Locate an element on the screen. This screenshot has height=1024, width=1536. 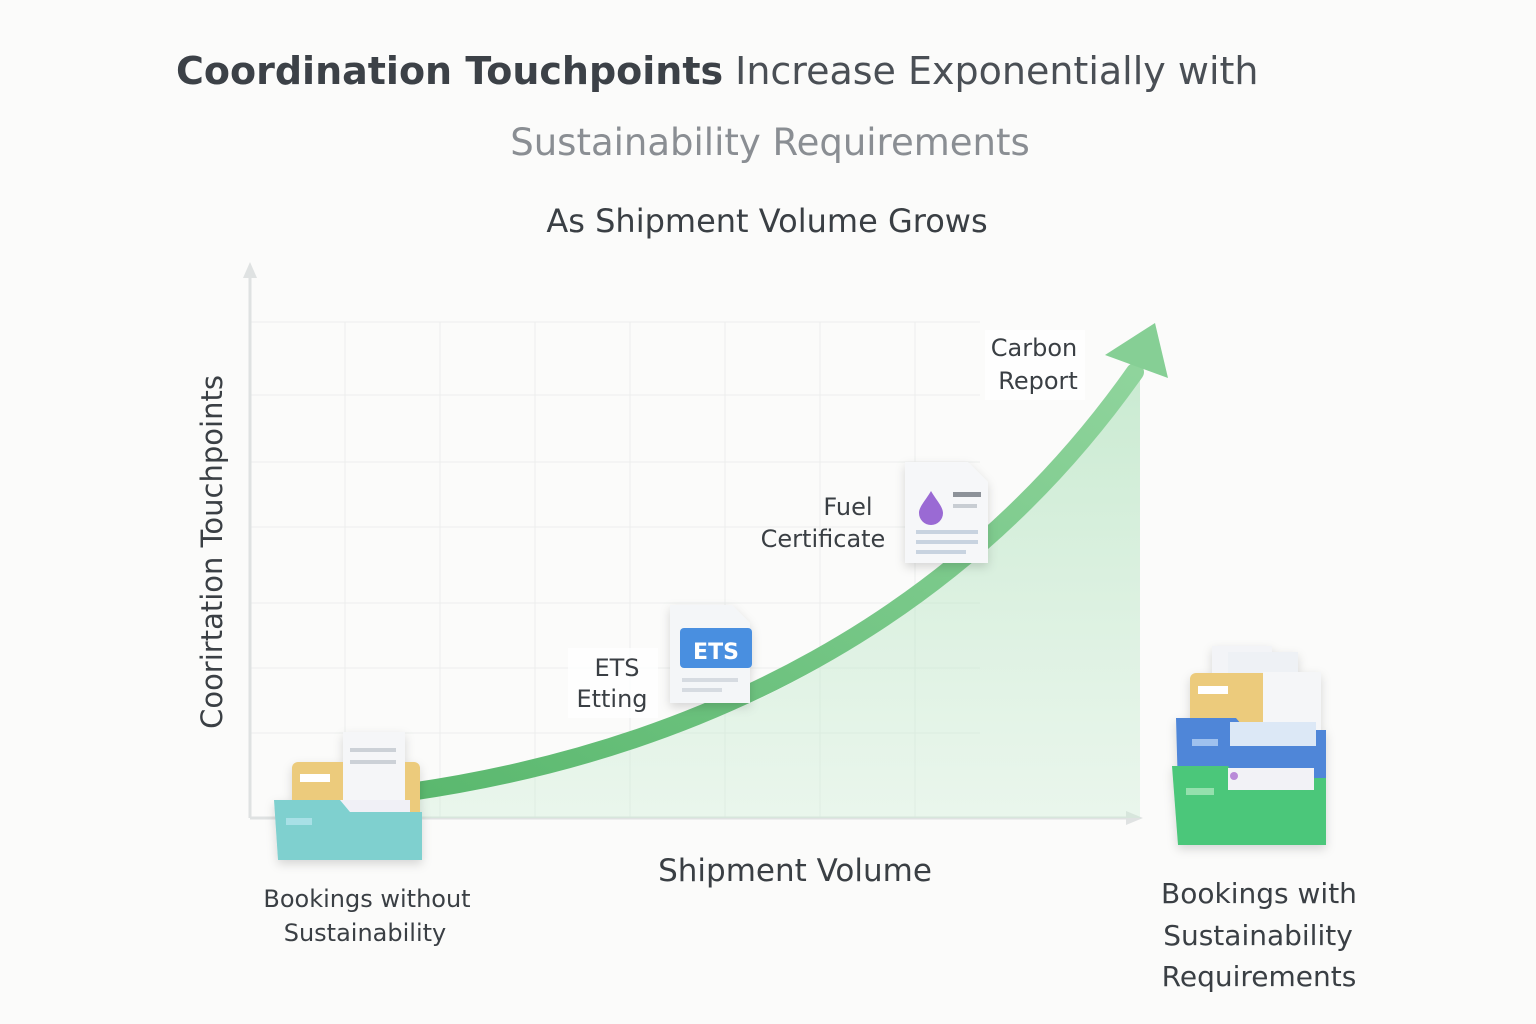
subtitle: As Shipment Volume Grows is located at coordinates (766, 221).